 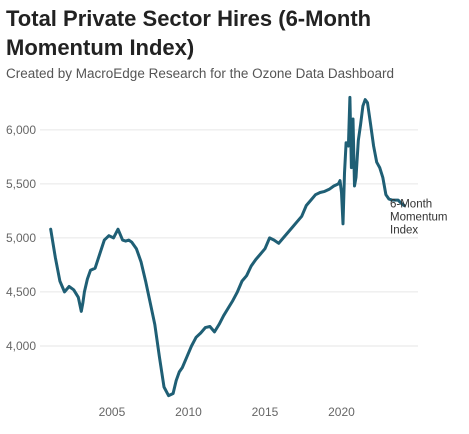 I want to click on x-tick-label: 2015, so click(x=265, y=412).